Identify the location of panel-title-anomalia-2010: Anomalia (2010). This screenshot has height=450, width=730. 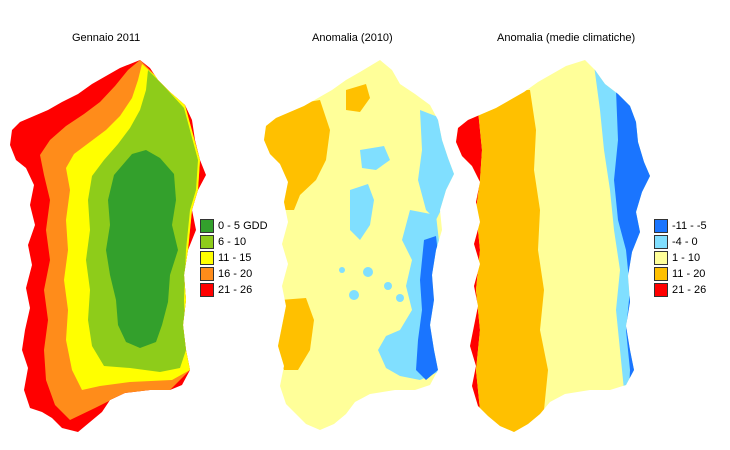
(352, 38).